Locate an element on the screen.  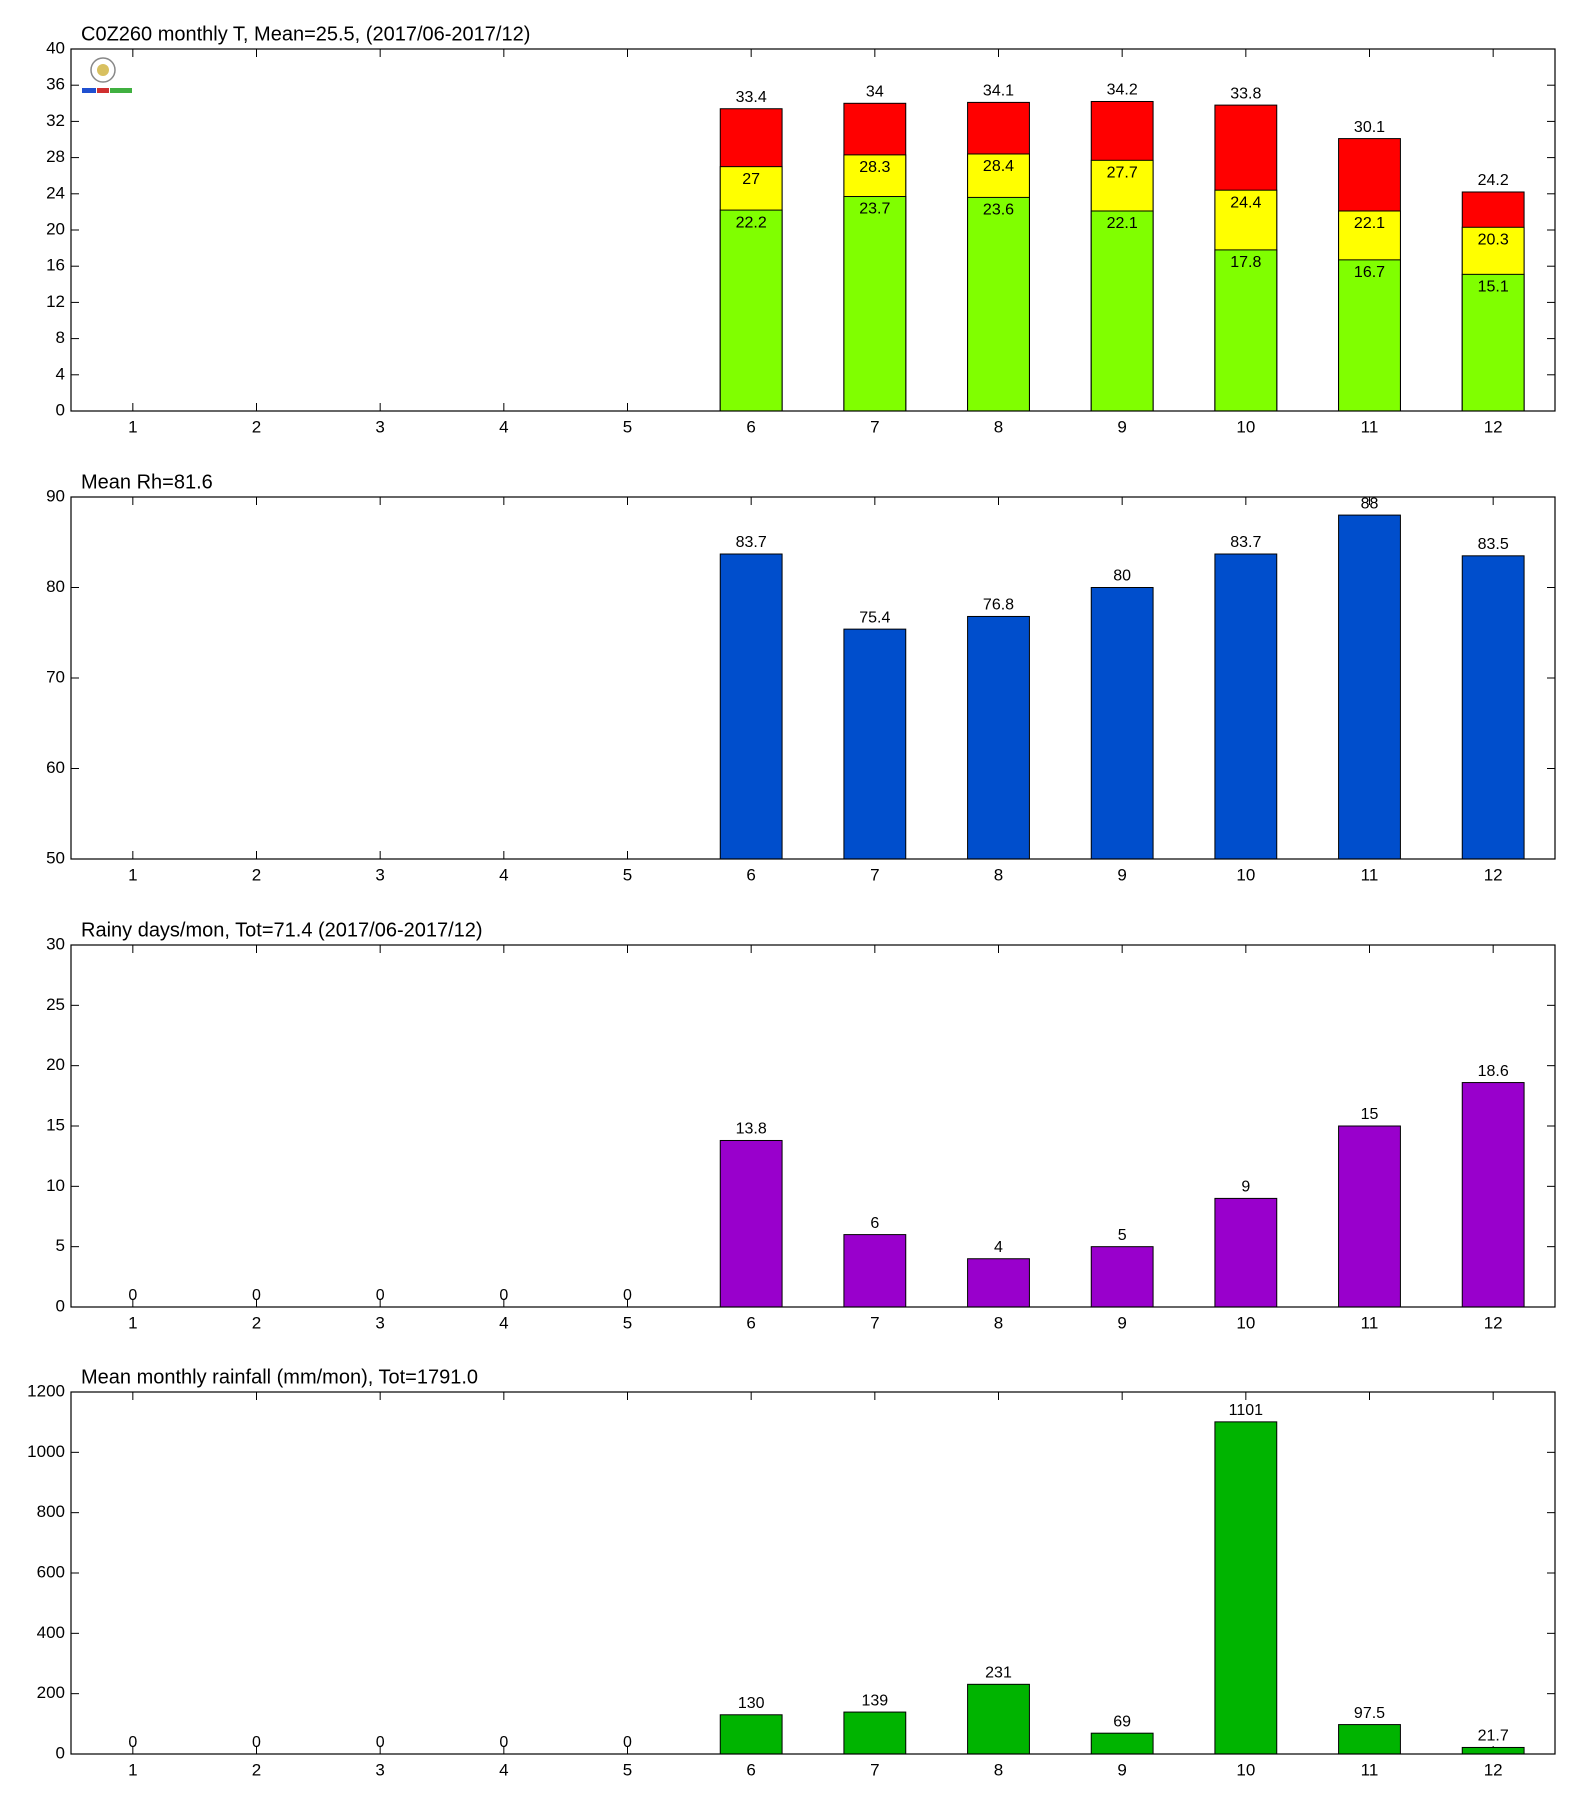
x-tick-label: 8 is located at coordinates (998, 874).